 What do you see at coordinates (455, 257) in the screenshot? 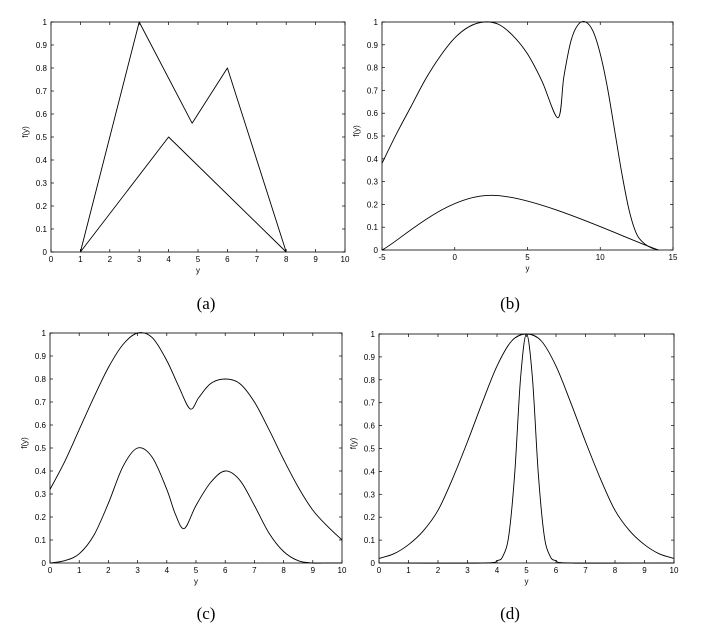
I see `x-tick-label-b-1: 0` at bounding box center [455, 257].